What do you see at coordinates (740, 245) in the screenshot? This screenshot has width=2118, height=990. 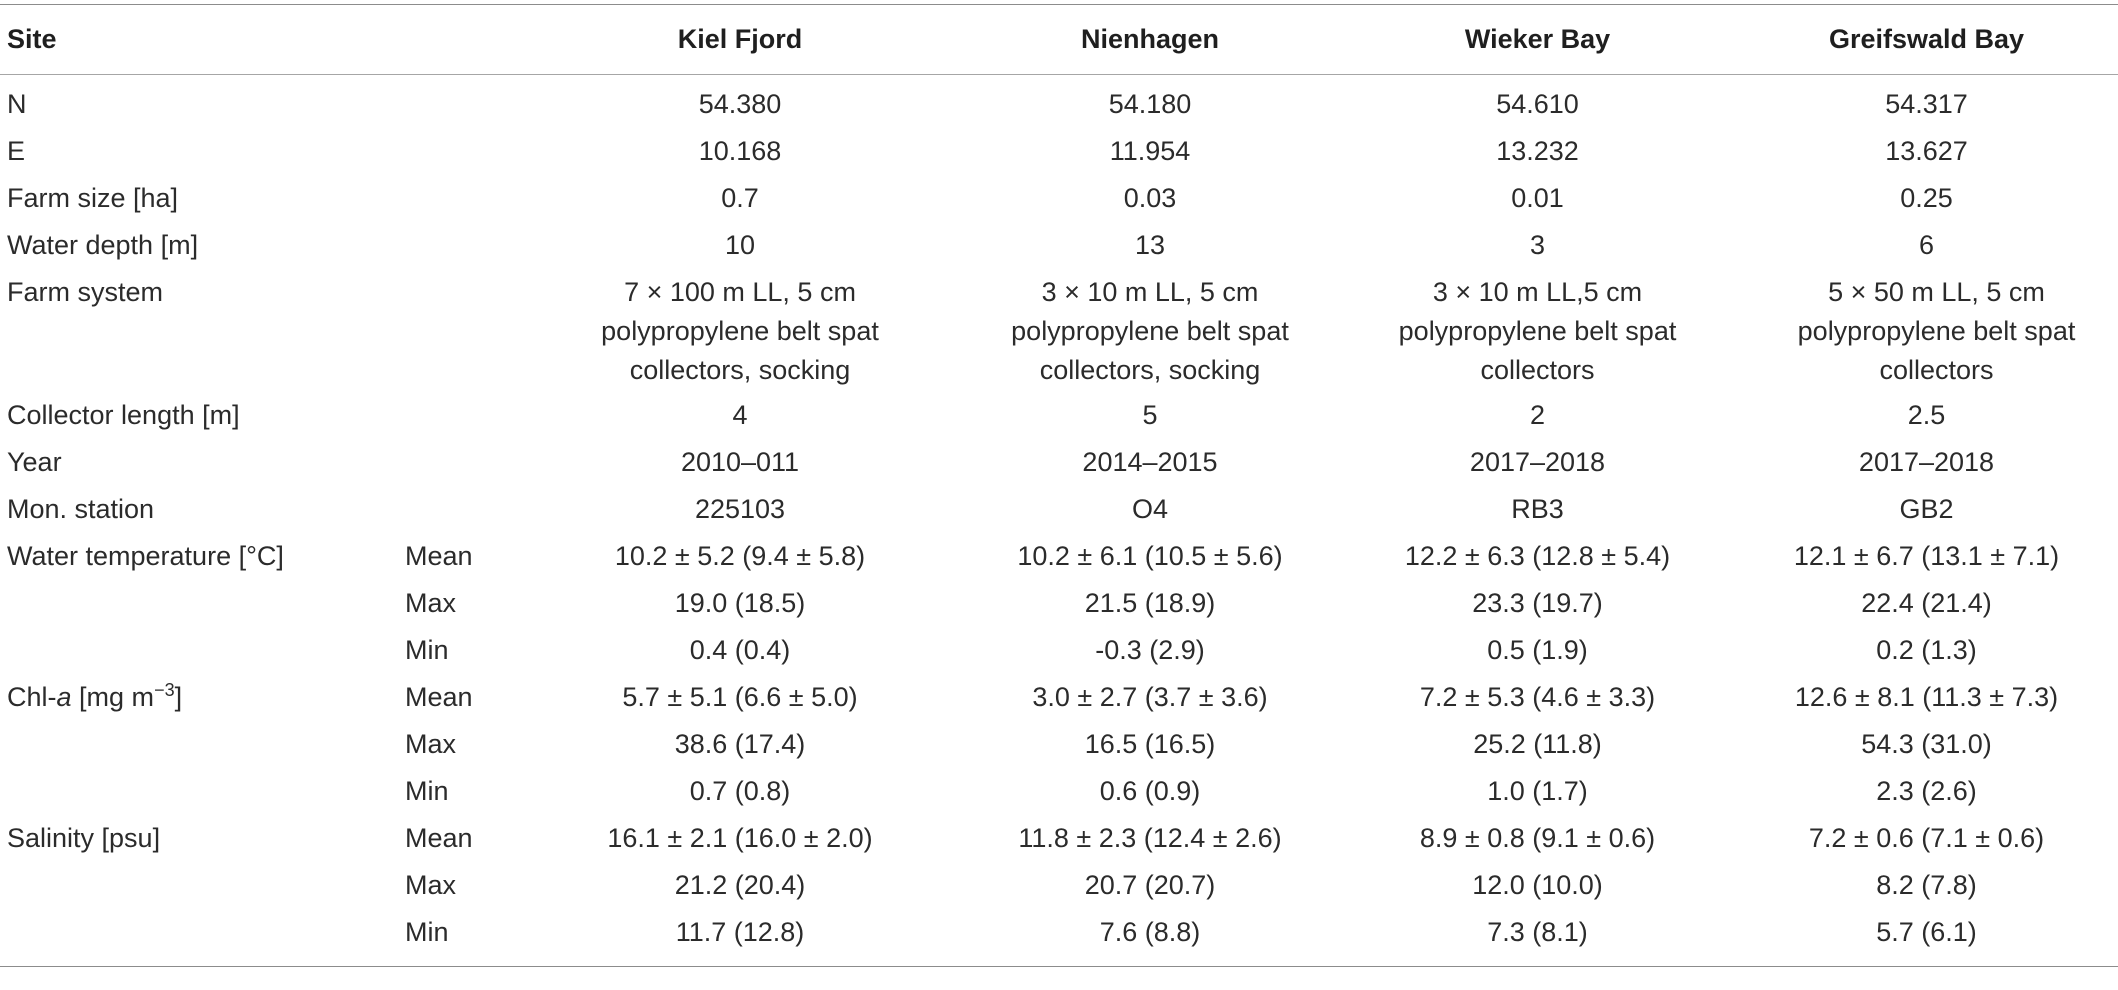 I see `cell-kiel: 10` at bounding box center [740, 245].